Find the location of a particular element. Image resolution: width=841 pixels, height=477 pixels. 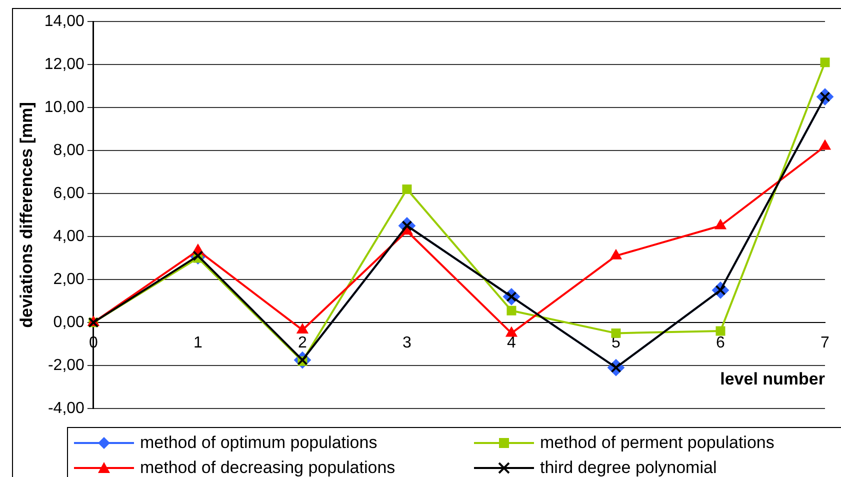

x-tick-label: 1 is located at coordinates (197, 343).